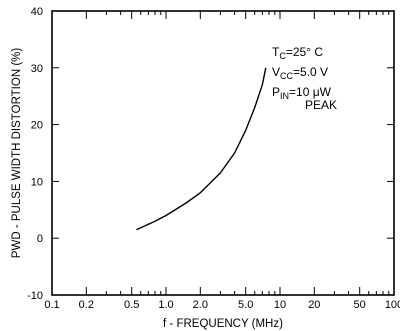 Image resolution: width=400 pixels, height=331 pixels. Describe the element at coordinates (280, 305) in the screenshot. I see `x-tick-label: 10` at that location.